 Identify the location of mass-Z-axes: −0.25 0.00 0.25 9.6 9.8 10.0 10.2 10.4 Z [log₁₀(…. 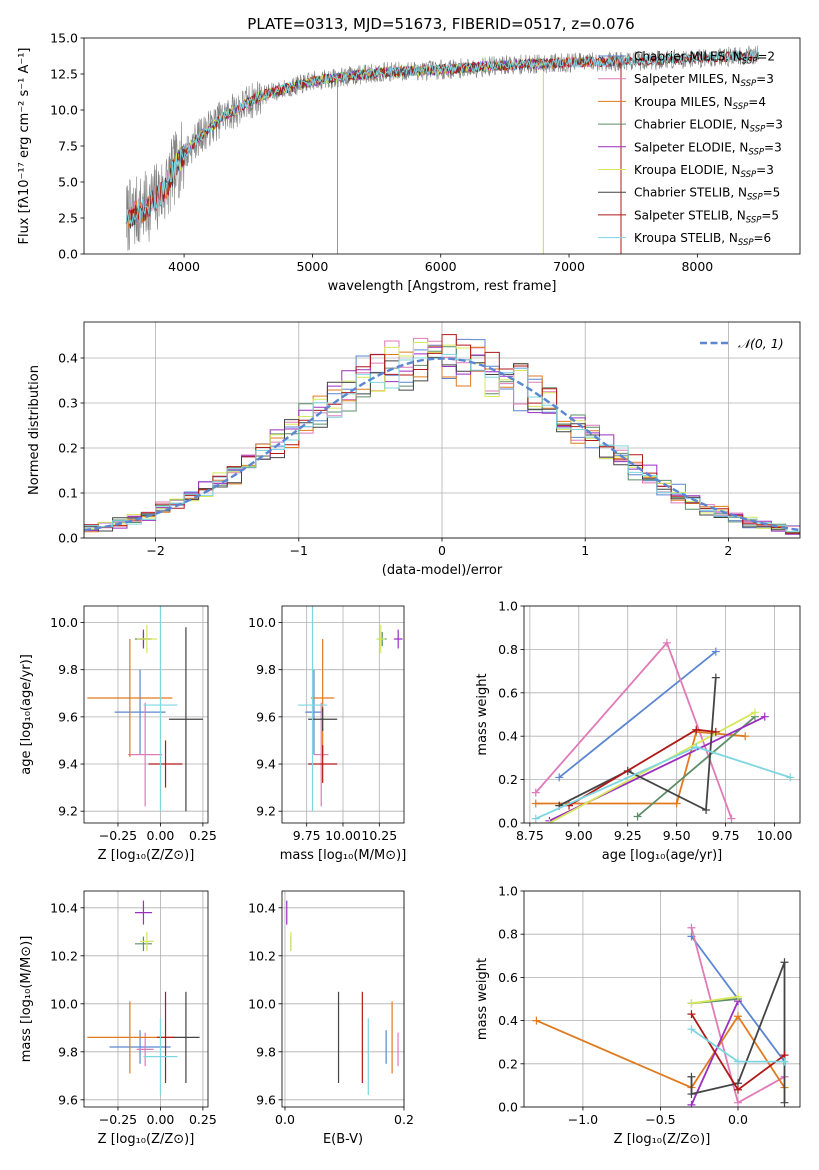
(118, 1019).